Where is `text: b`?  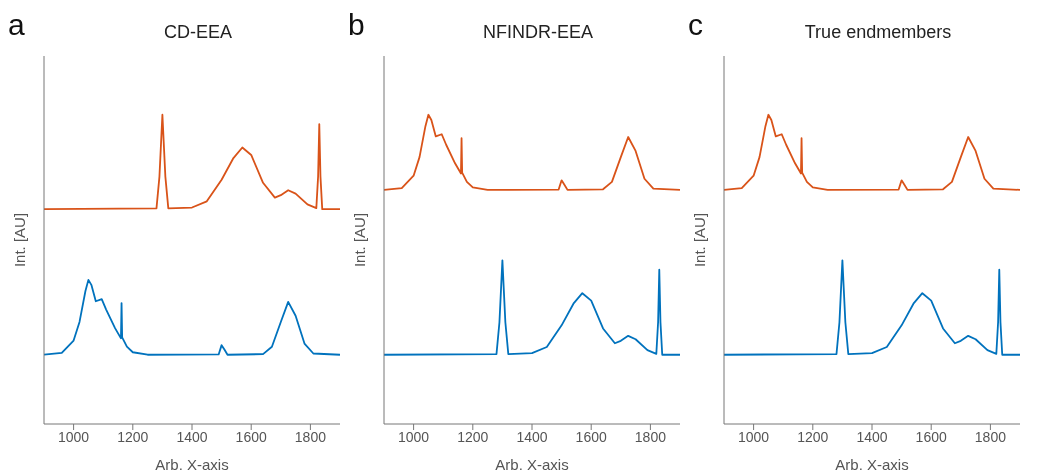 text: b is located at coordinates (356, 25).